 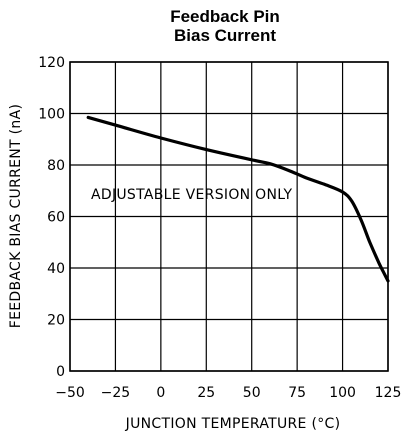 I want to click on x-tick-label-4: 50, so click(x=252, y=393).